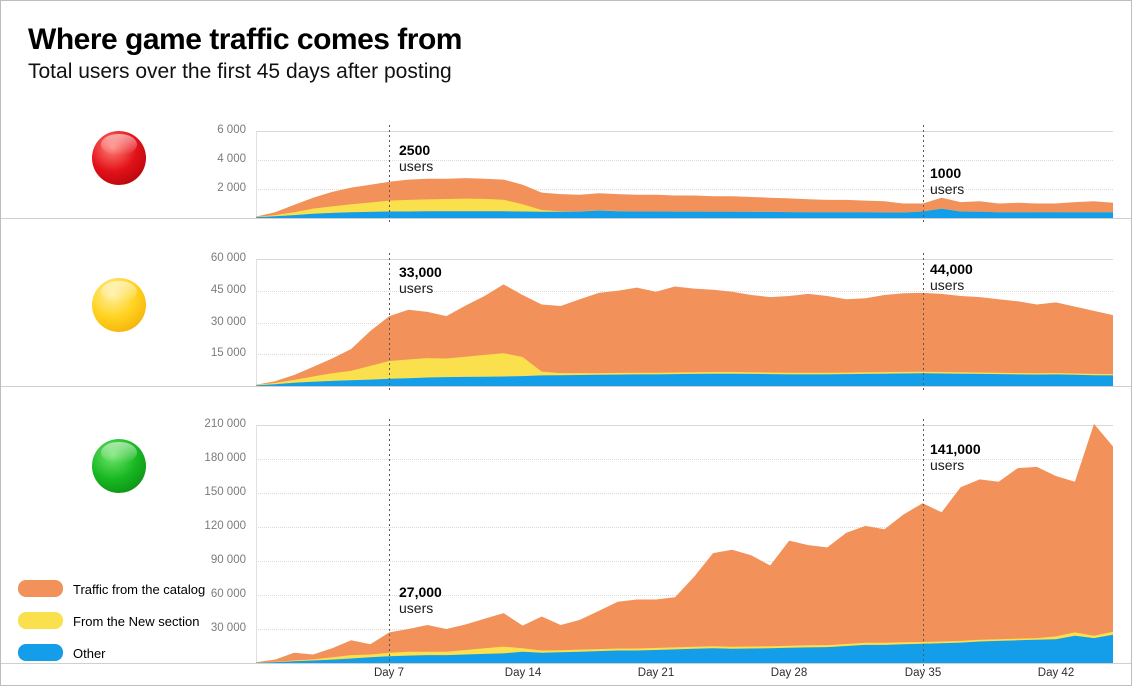  What do you see at coordinates (420, 272) in the screenshot?
I see `annotation-value: 33,000` at bounding box center [420, 272].